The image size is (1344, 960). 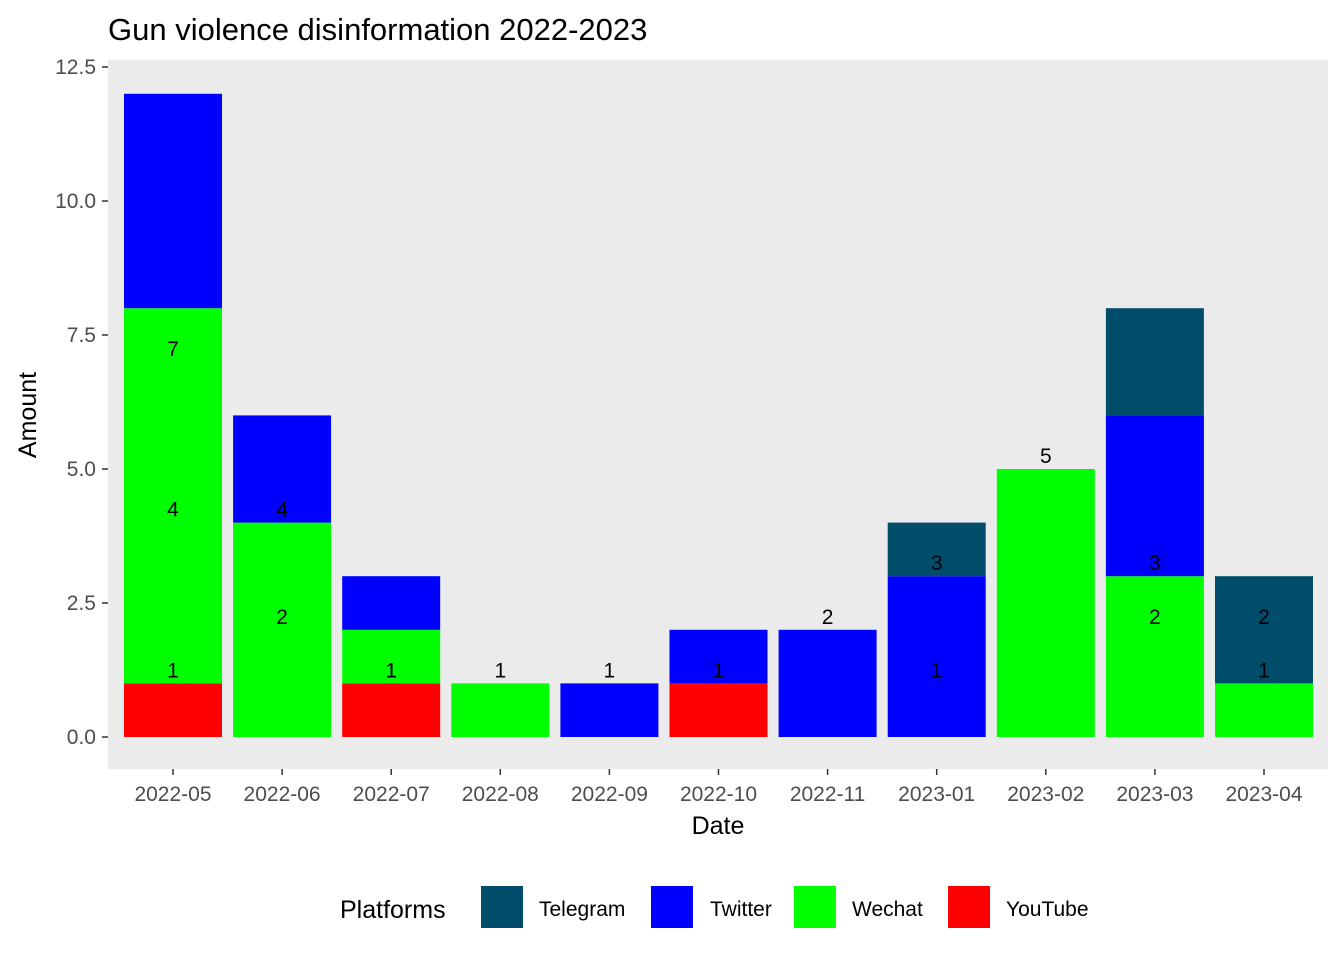 I want to click on legend-key-youtube, so click(x=969, y=907).